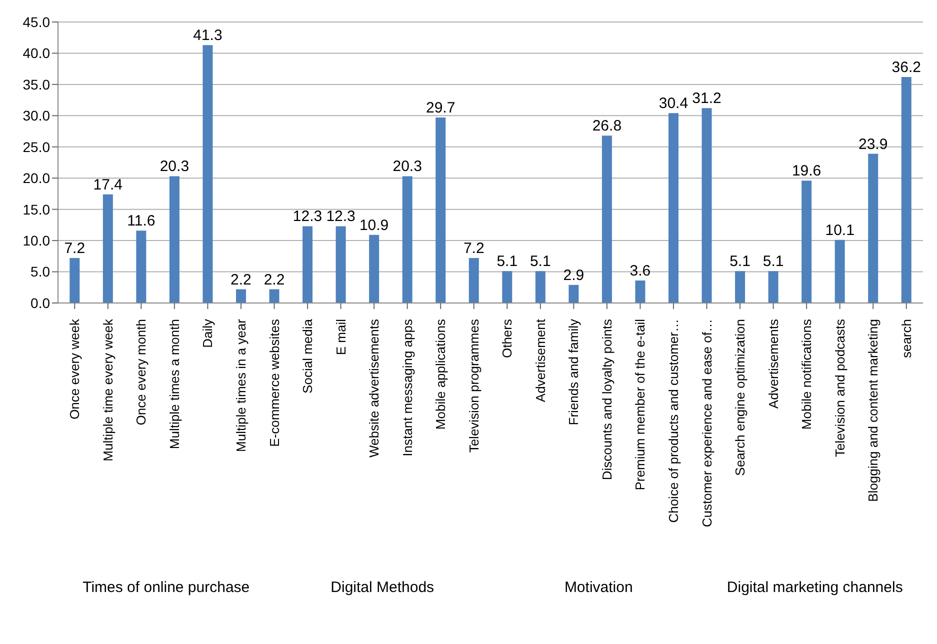  Describe the element at coordinates (166, 588) in the screenshot. I see `text: Times of online purchase` at that location.